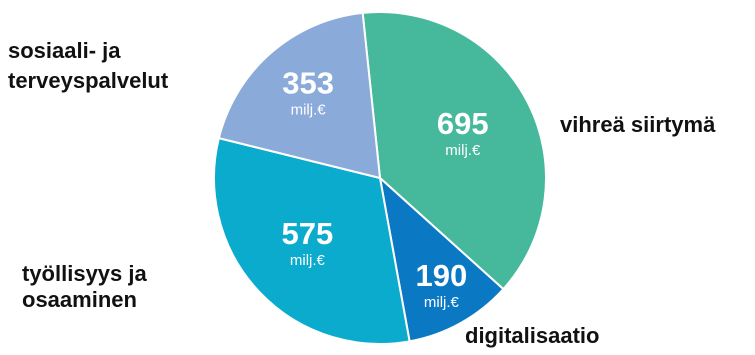 Image resolution: width=755 pixels, height=355 pixels. I want to click on category-label-line: terveyspalvelut, so click(88, 80).